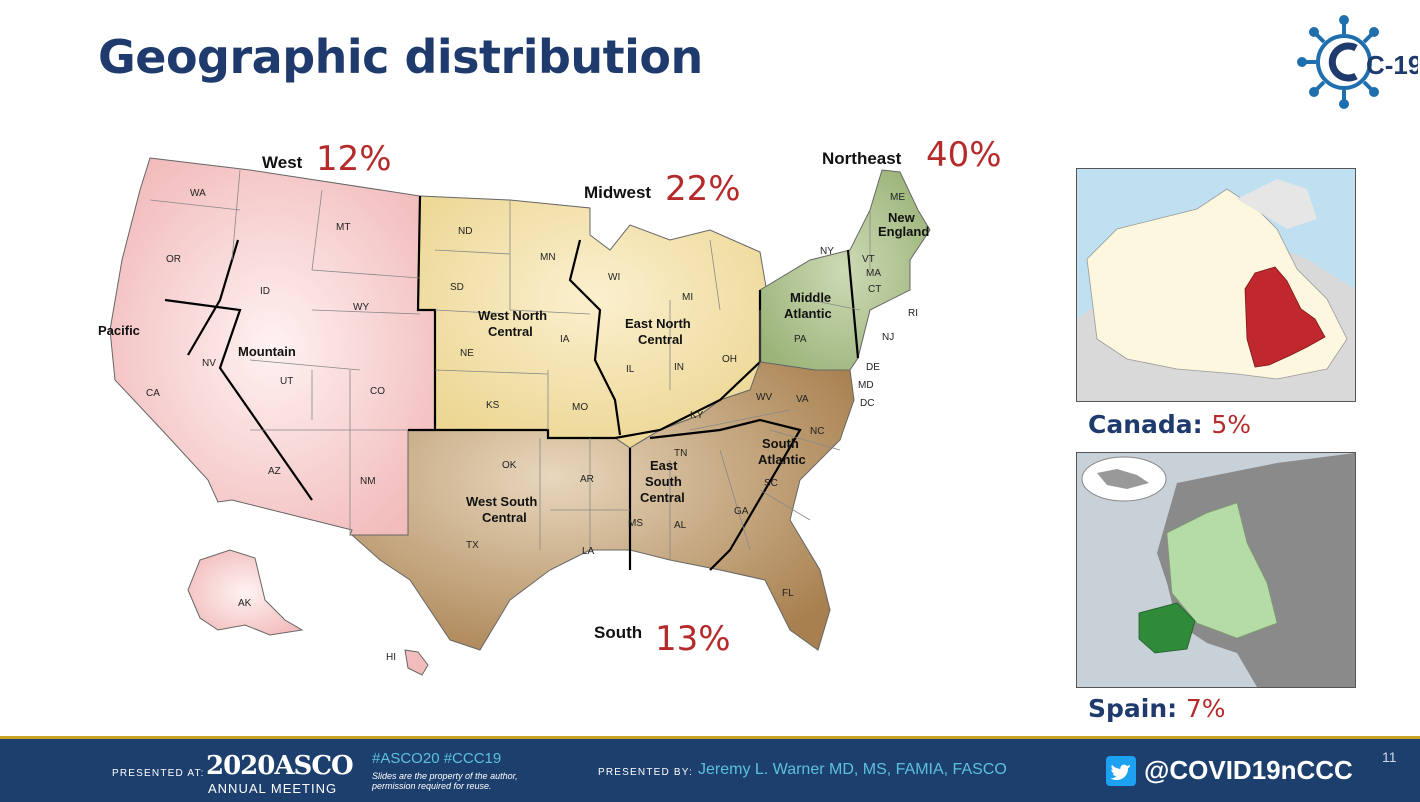 This screenshot has width=1420, height=802. Describe the element at coordinates (416, 662) in the screenshot. I see `hawaii` at that location.